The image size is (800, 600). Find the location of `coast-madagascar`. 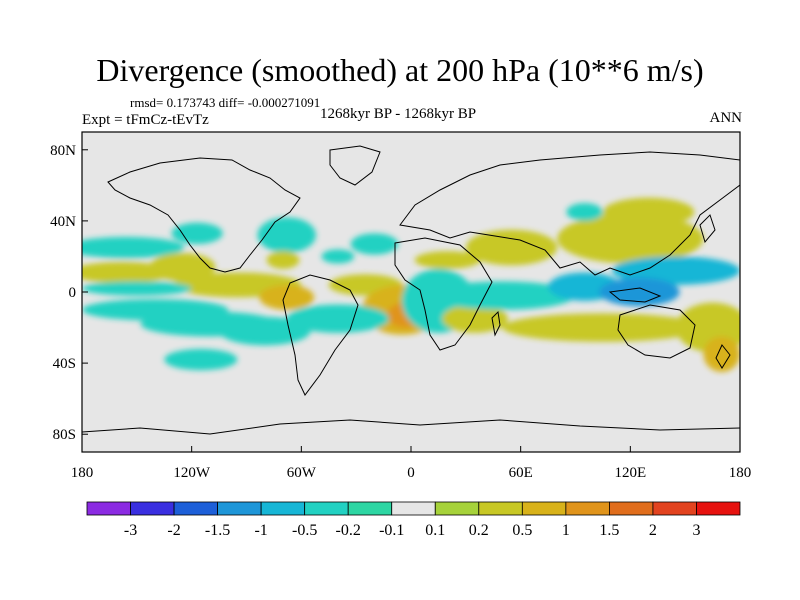

coast-madagascar is located at coordinates (496, 323).